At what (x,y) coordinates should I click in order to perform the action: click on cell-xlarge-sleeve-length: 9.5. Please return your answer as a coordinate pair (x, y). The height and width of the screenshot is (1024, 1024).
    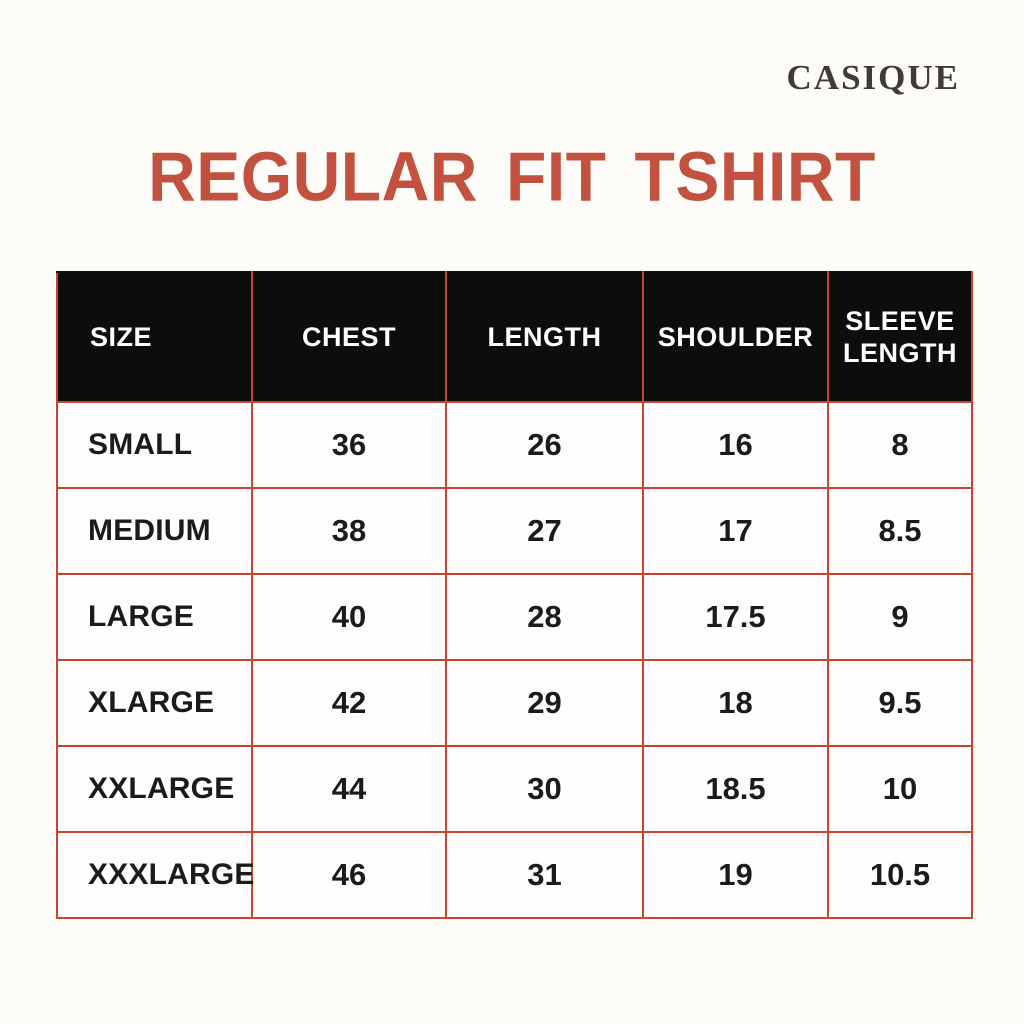
    Looking at the image, I should click on (900, 703).